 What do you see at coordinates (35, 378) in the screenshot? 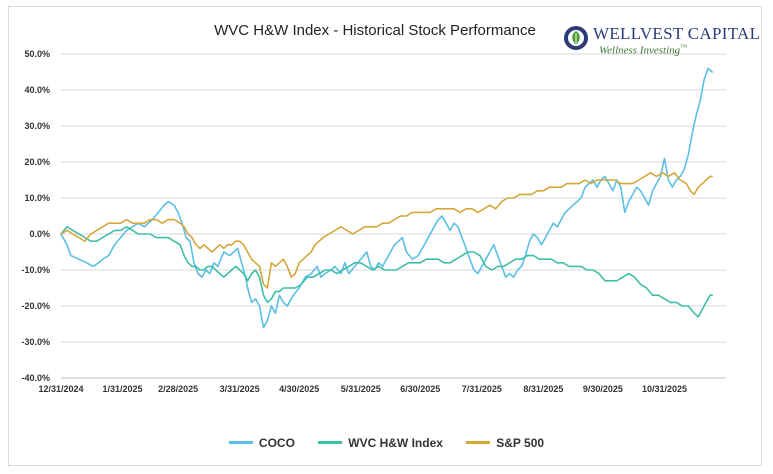
I see `y-tick-label: -40.0%` at bounding box center [35, 378].